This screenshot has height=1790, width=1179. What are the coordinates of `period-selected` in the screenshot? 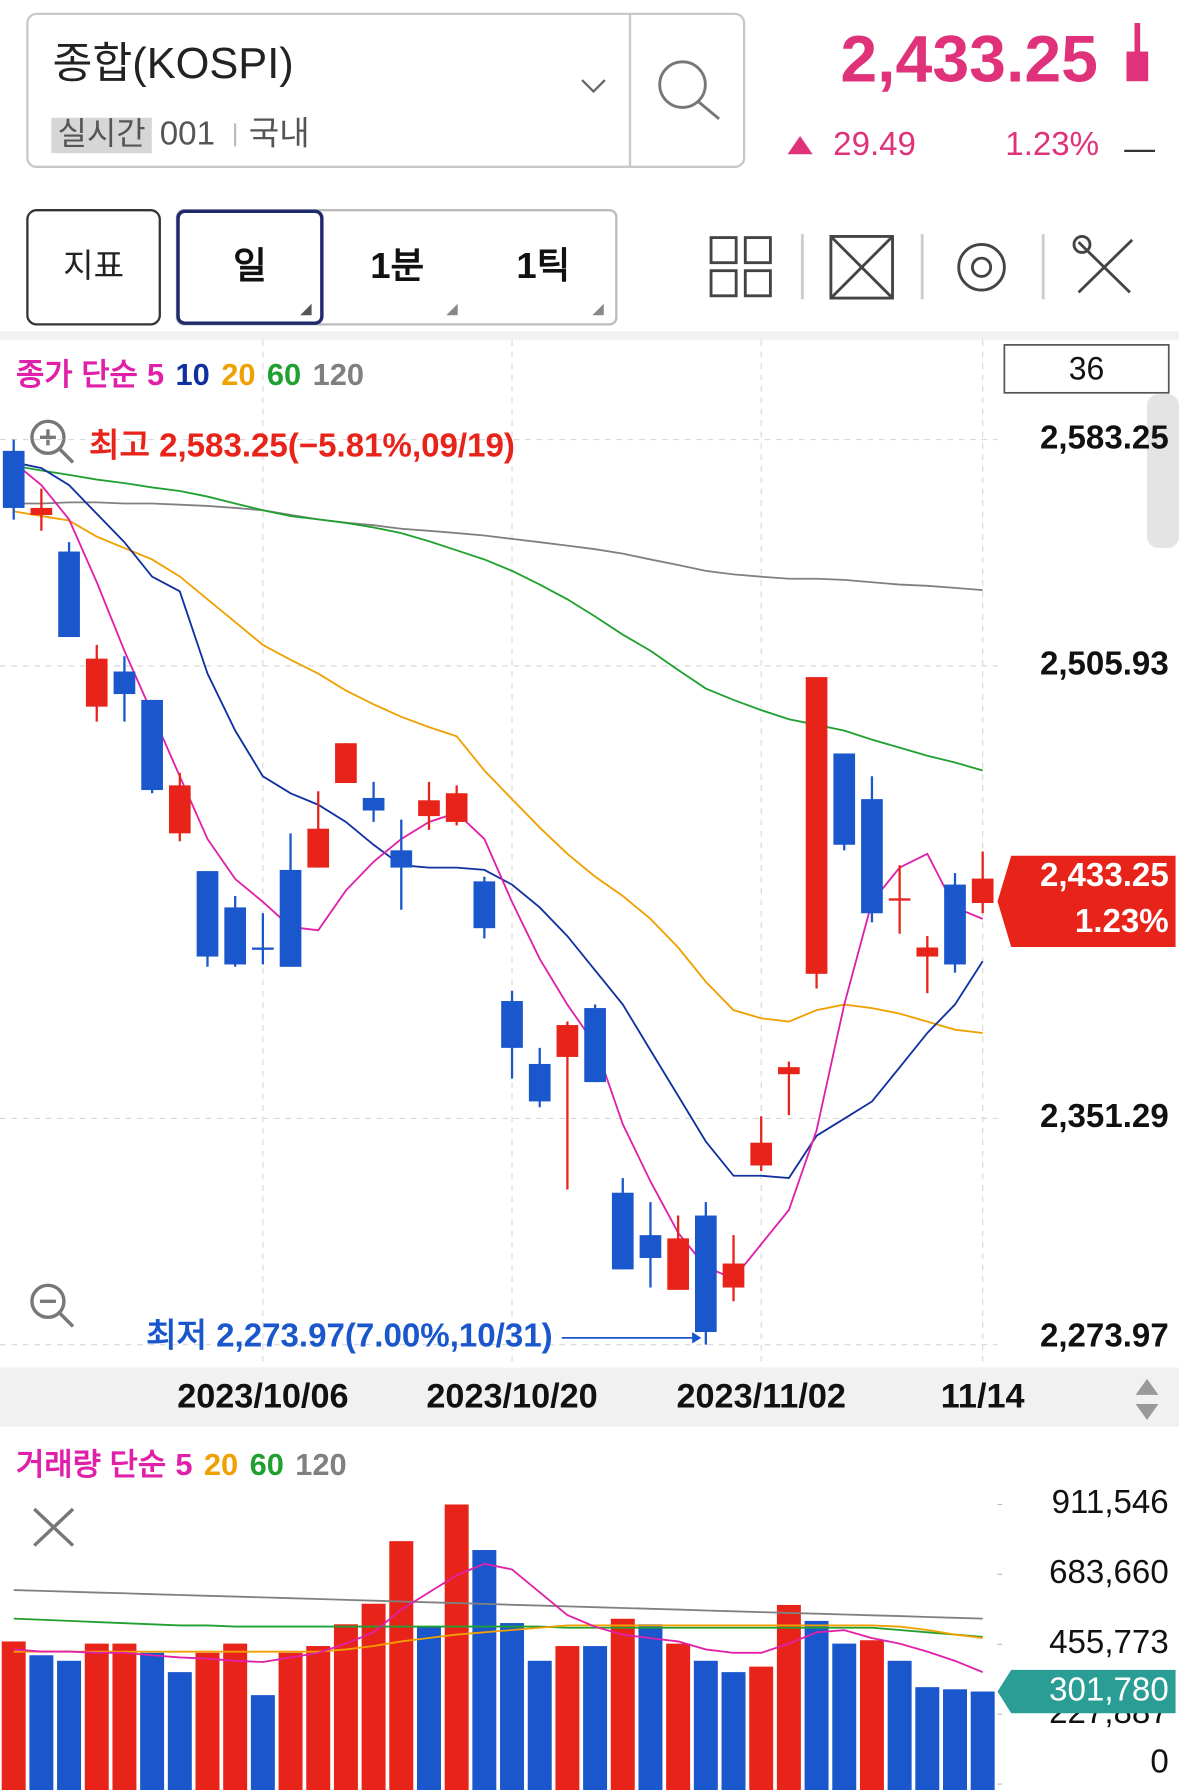 It's located at (250, 267).